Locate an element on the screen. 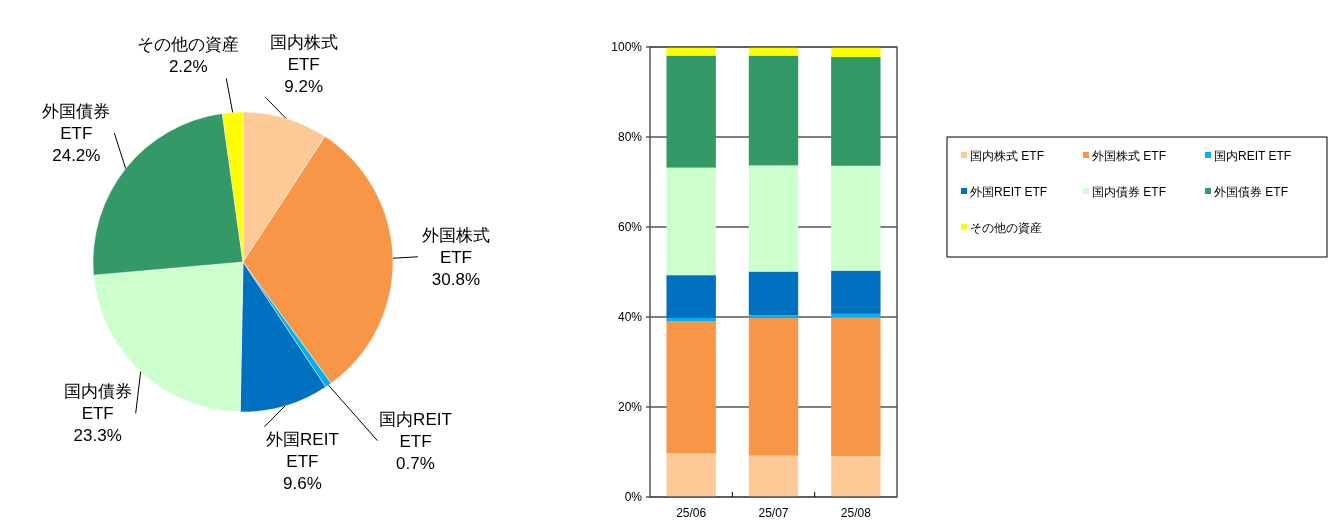  y-tick-label: 60% is located at coordinates (630, 227).